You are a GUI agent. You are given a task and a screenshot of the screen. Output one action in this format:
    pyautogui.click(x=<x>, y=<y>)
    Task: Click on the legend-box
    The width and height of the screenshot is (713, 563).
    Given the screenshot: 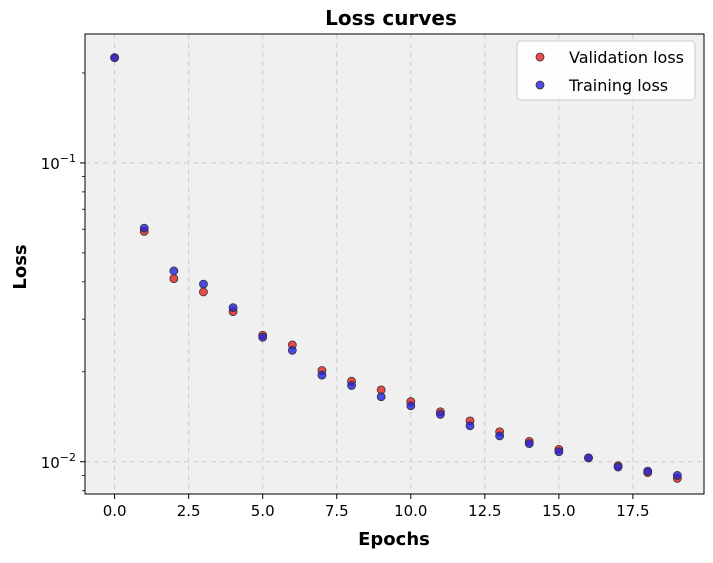 What is the action you would take?
    pyautogui.click(x=606, y=70)
    